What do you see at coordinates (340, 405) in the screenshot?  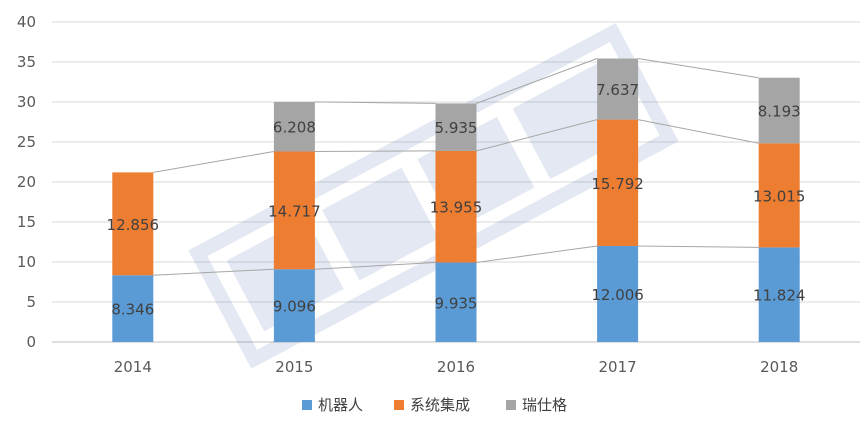 I see `legend-entry: 机器人` at bounding box center [340, 405].